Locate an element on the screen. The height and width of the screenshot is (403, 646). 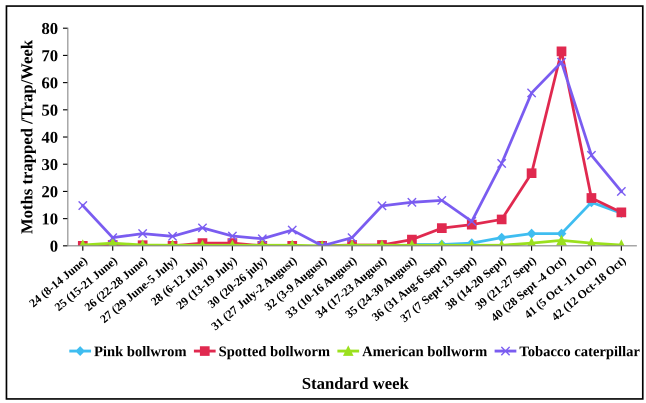
legend-label: Spotted bollworm is located at coordinates (274, 353).